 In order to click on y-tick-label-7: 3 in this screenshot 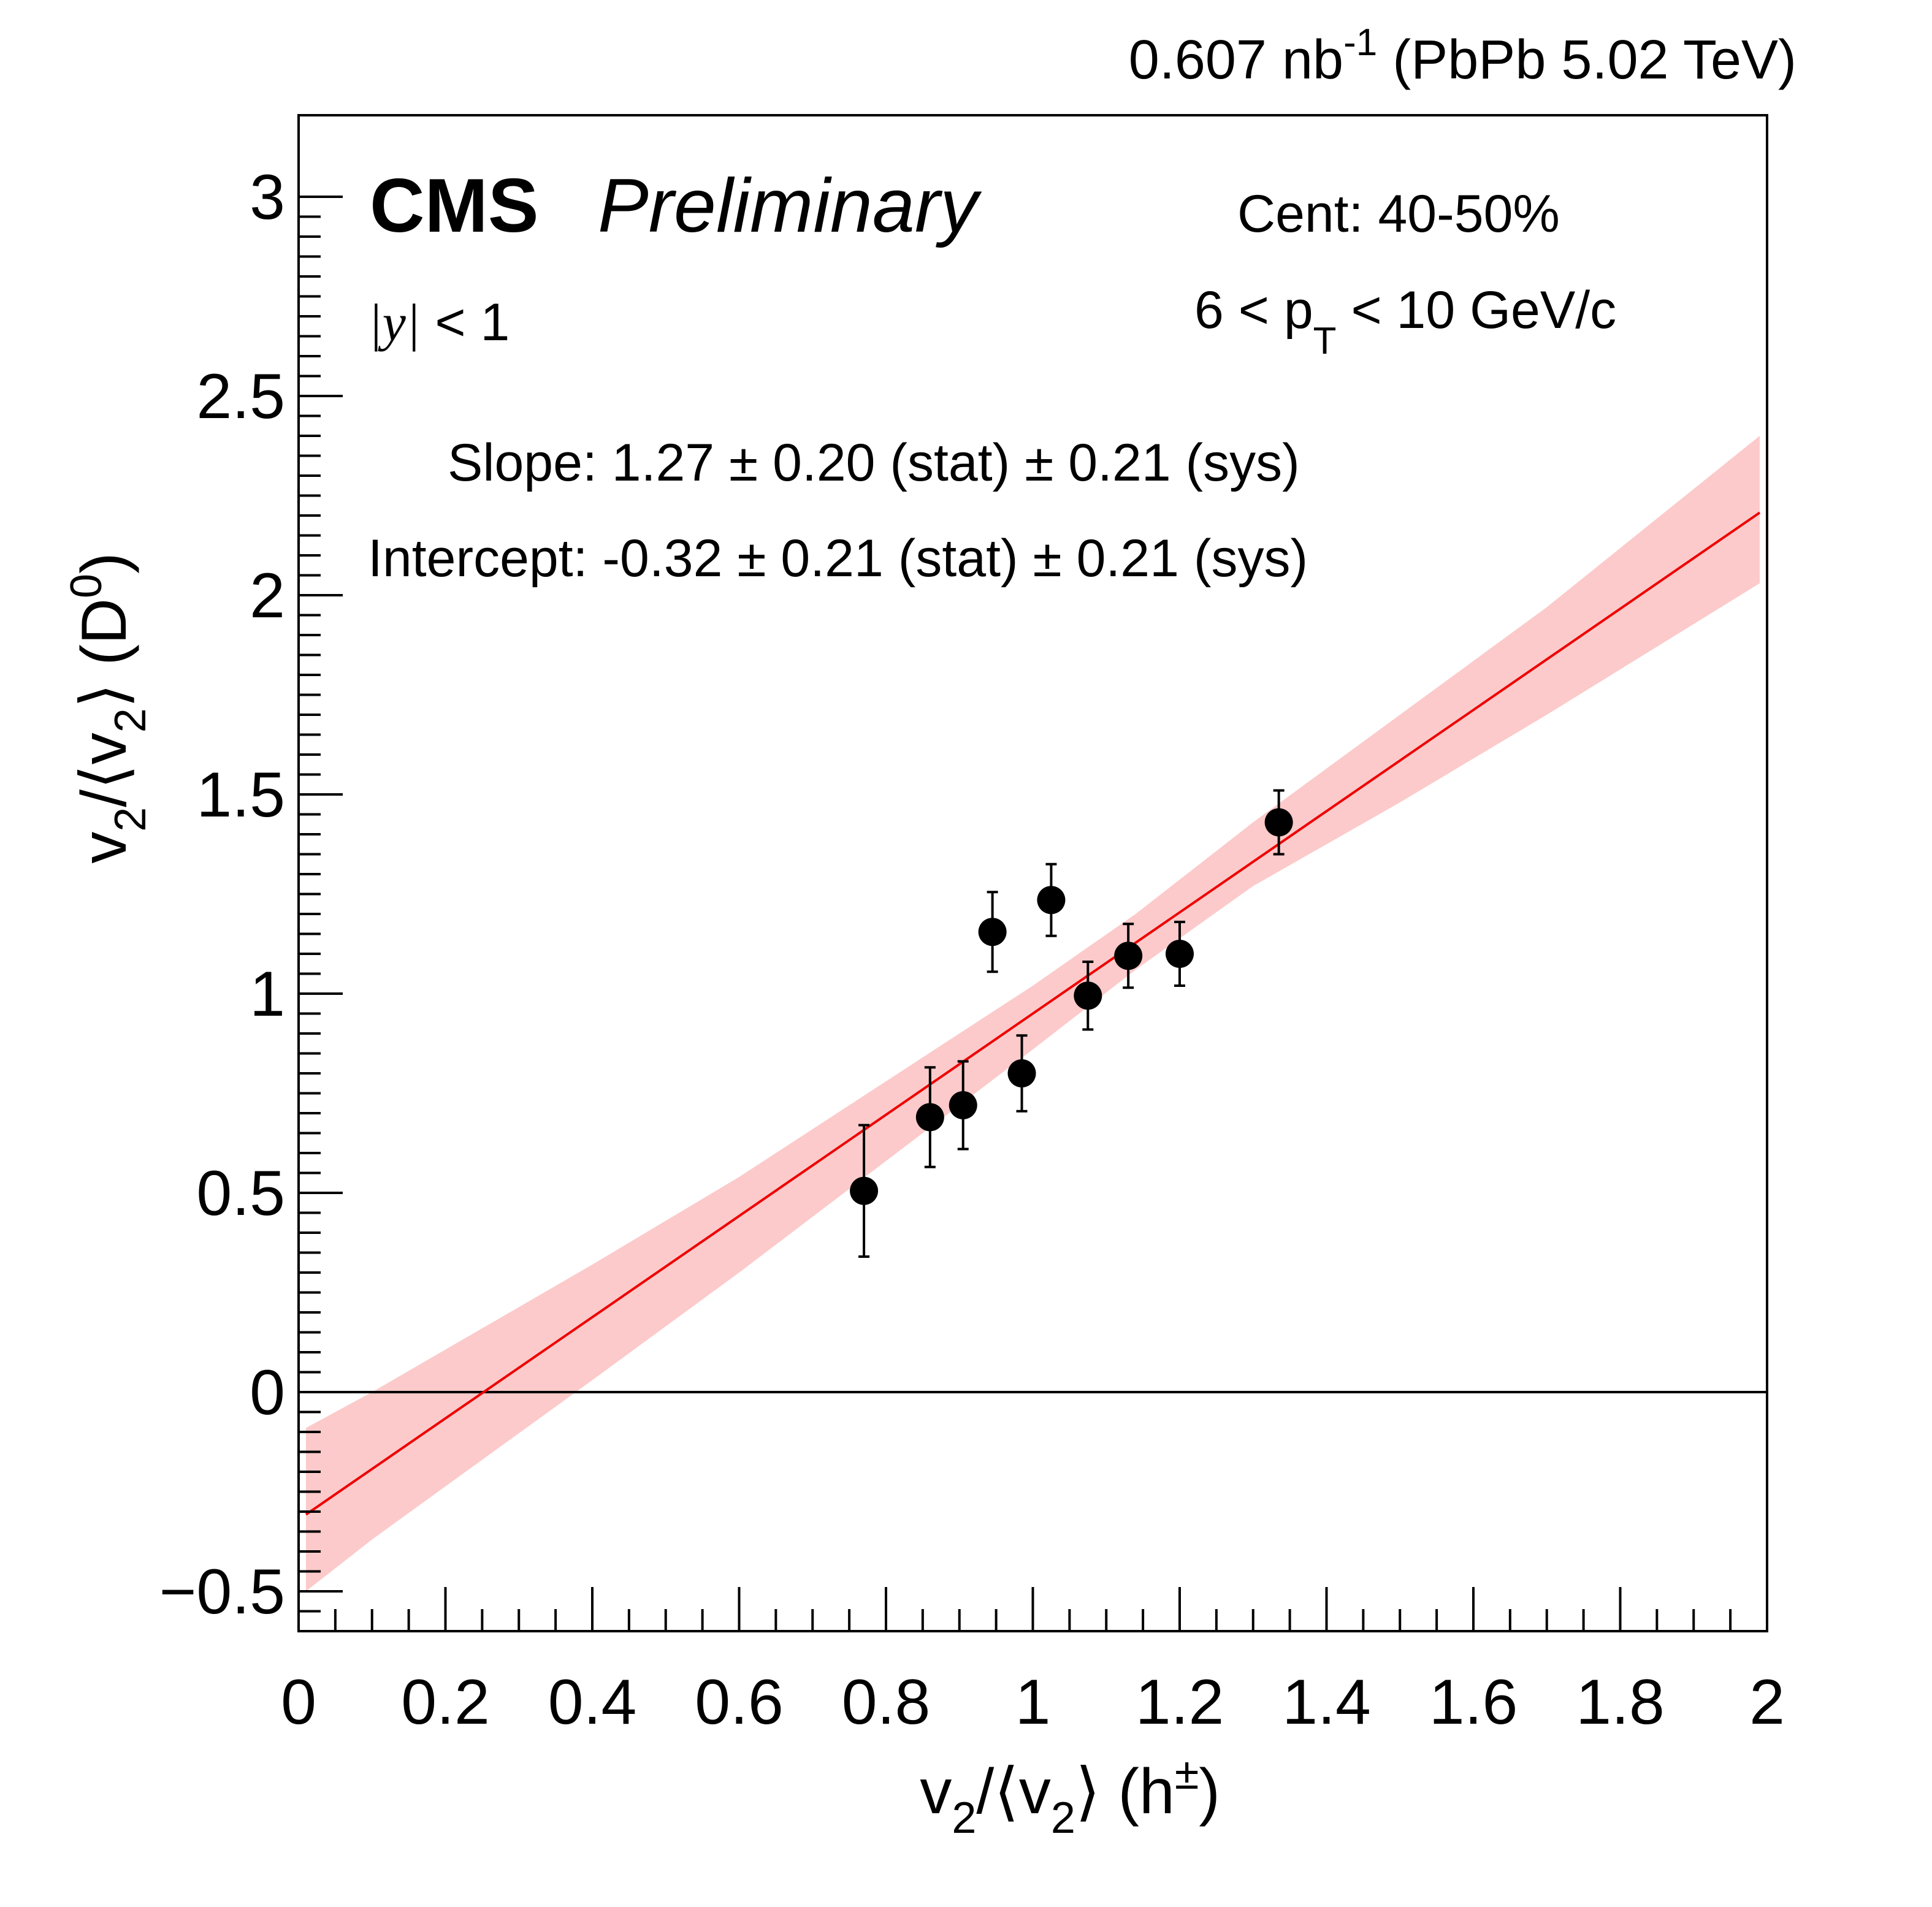, I will do `click(267, 197)`.